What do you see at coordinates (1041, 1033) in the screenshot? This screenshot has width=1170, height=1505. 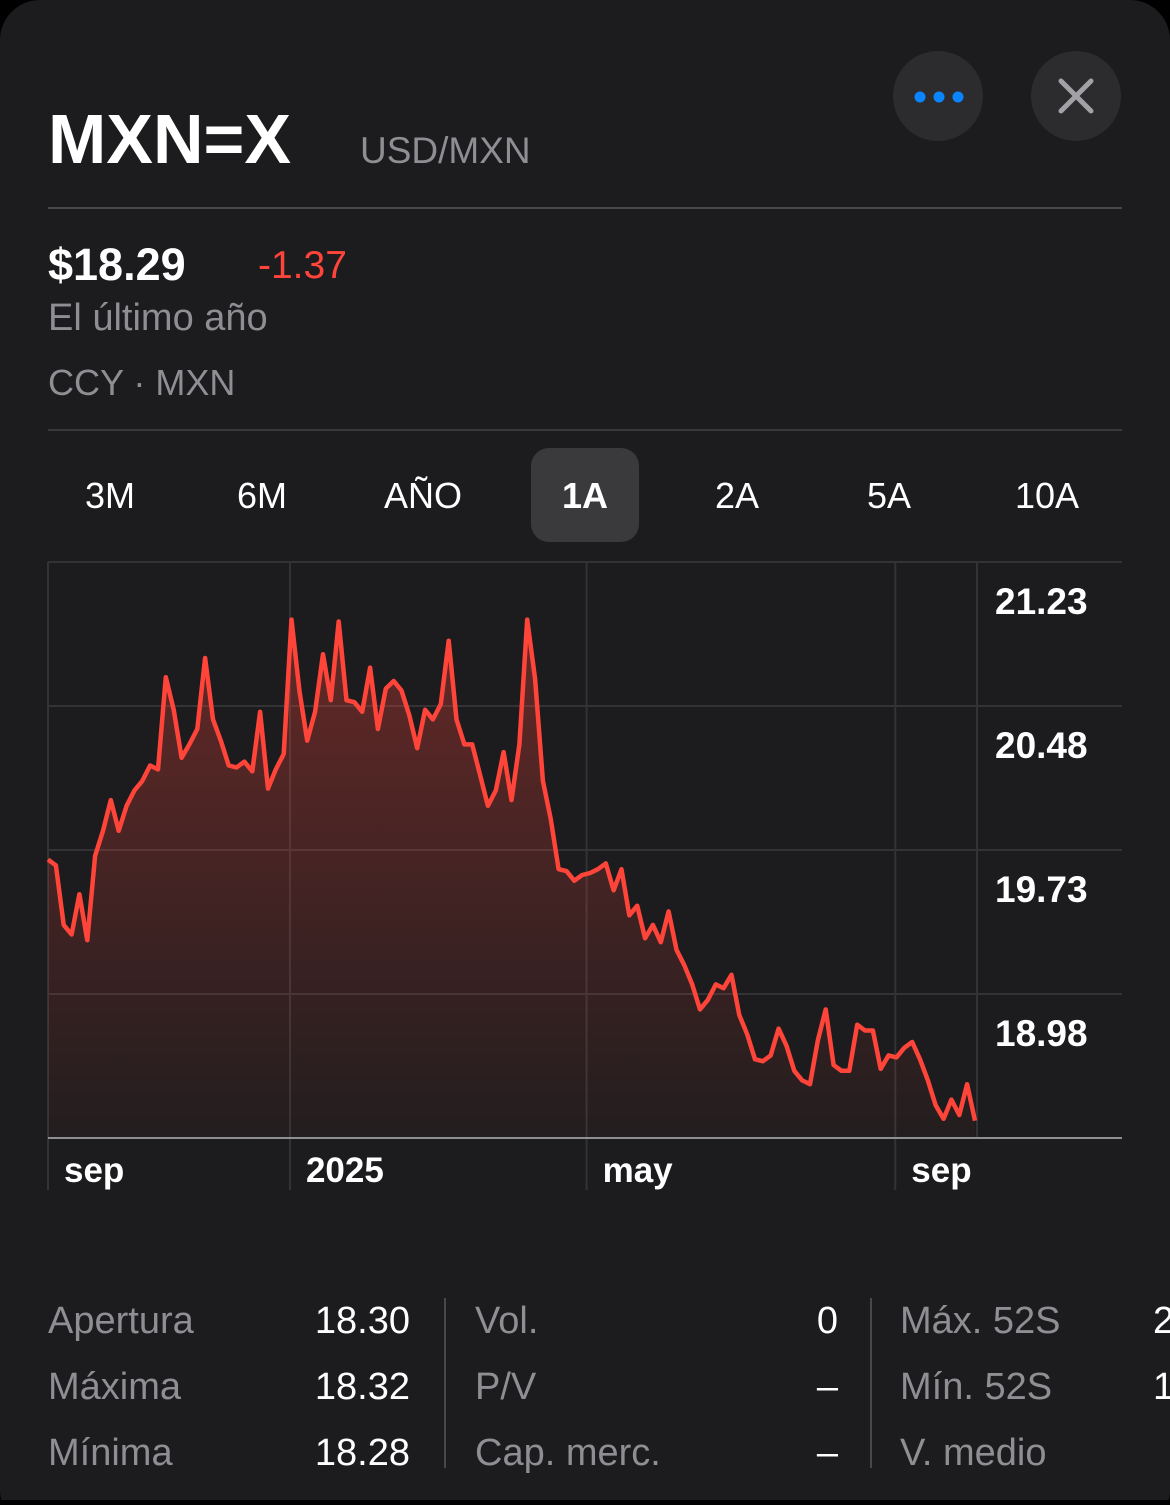 I see `y-tick-label: 18.98` at bounding box center [1041, 1033].